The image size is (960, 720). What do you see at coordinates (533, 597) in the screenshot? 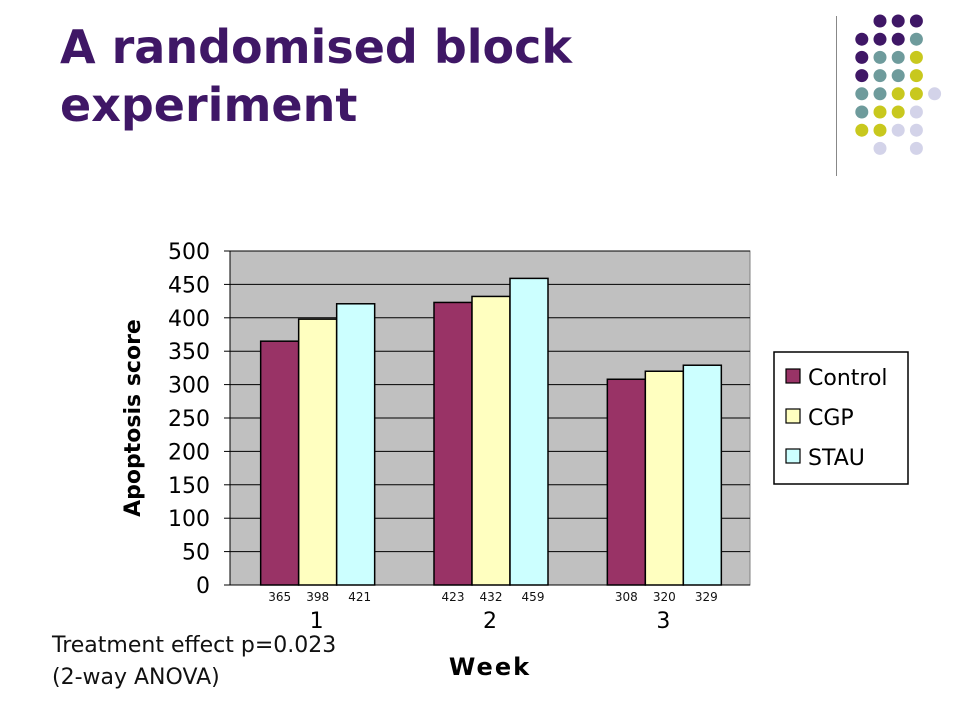
I see `bar-value-label: 459` at bounding box center [533, 597].